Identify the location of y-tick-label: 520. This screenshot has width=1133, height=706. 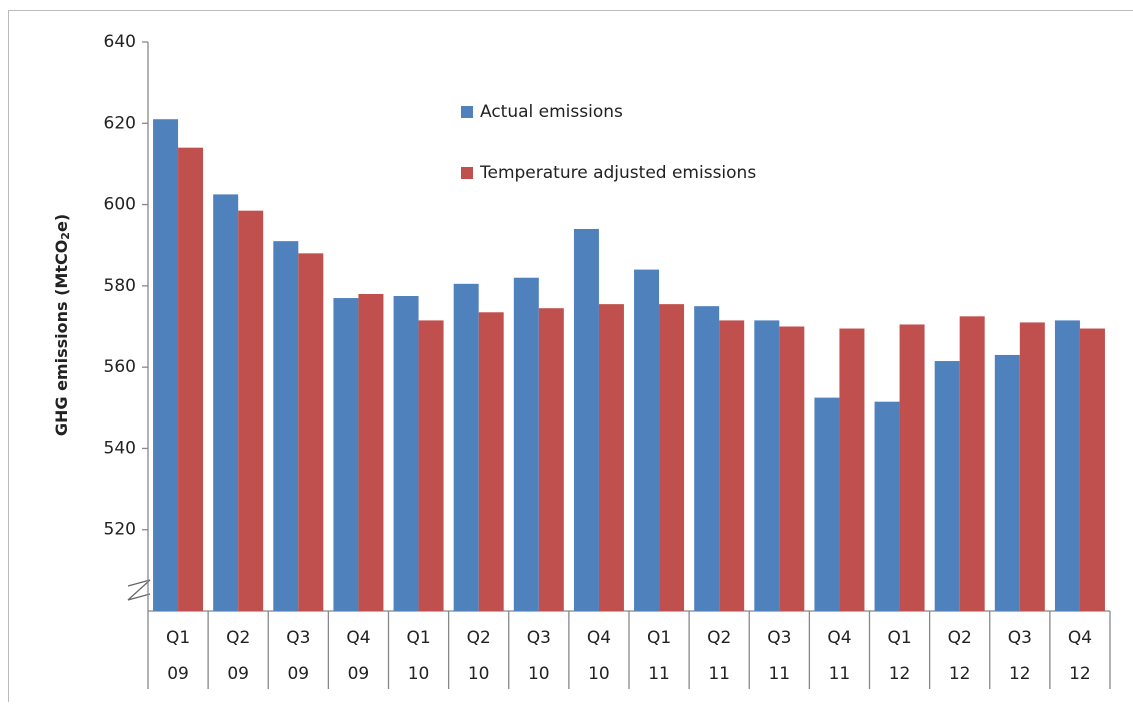
(120, 530).